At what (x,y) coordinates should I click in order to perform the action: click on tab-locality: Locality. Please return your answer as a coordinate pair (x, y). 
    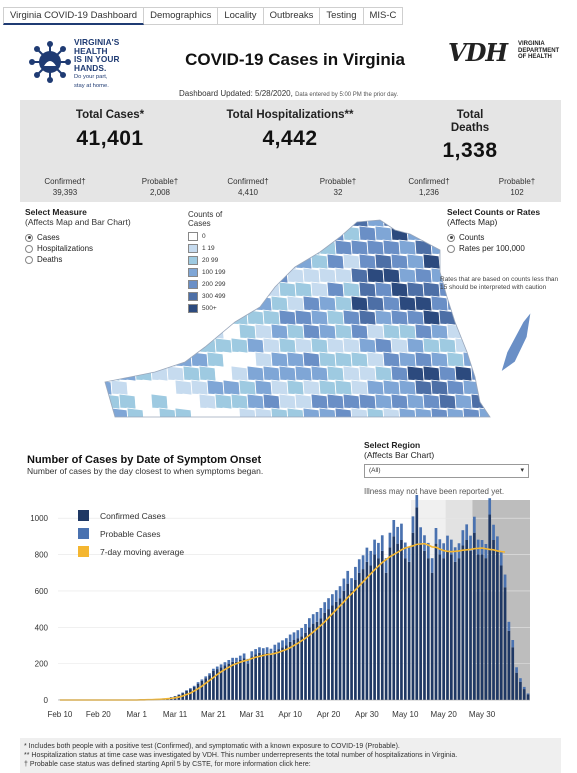
    Looking at the image, I should click on (241, 16).